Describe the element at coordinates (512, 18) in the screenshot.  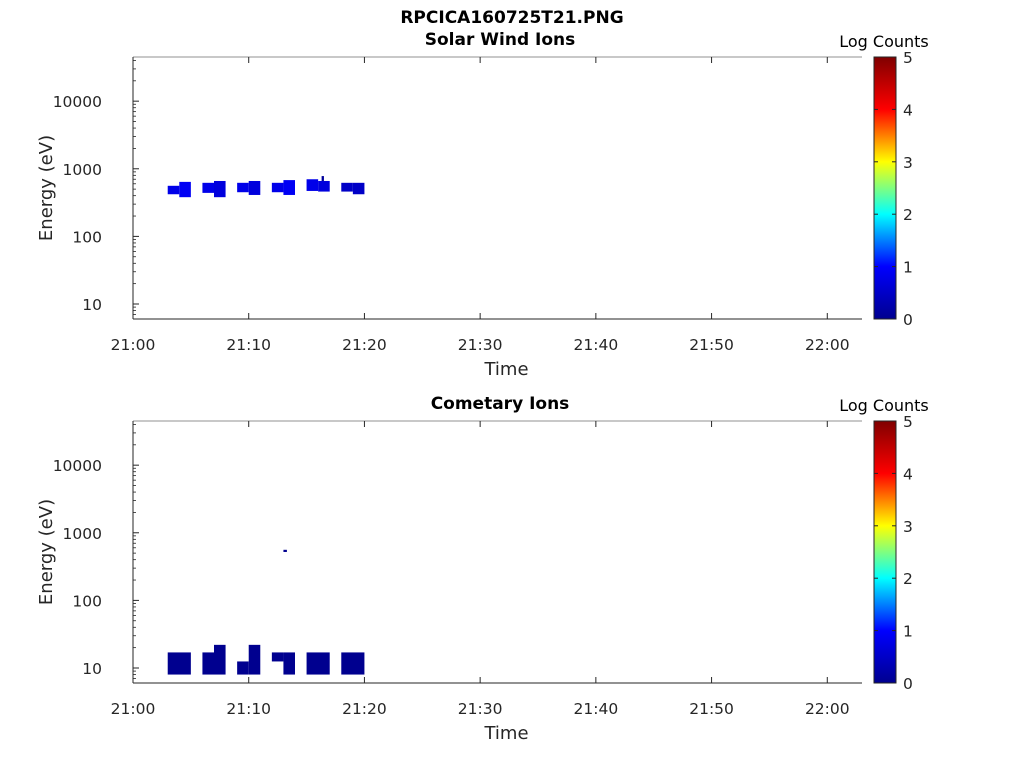
I see `figure-title: RPCICA160725T21.PNG` at that location.